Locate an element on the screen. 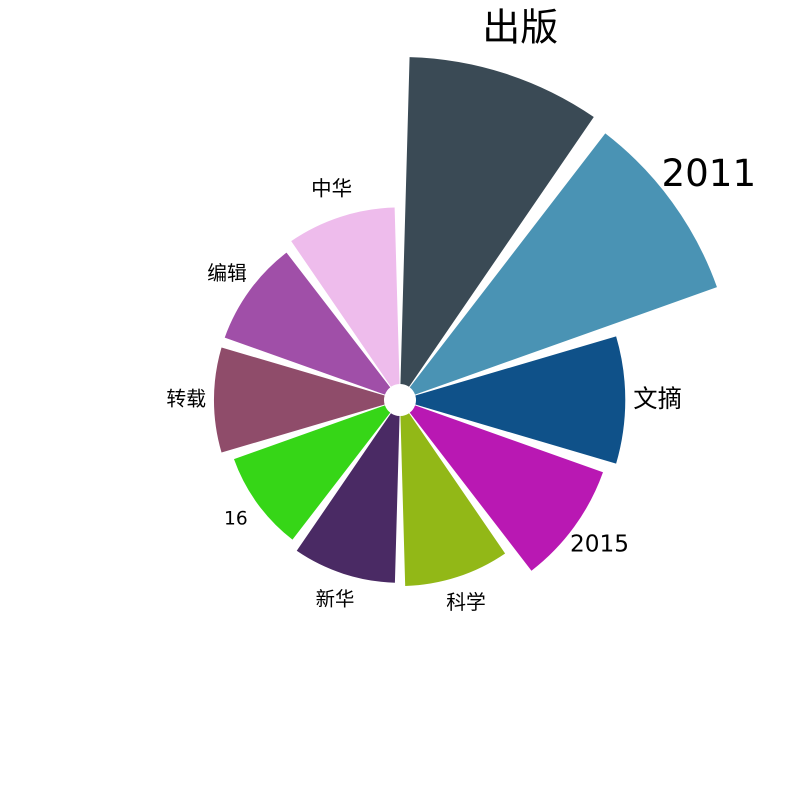 The image size is (800, 800). label-文摘: 文摘 is located at coordinates (657, 398).